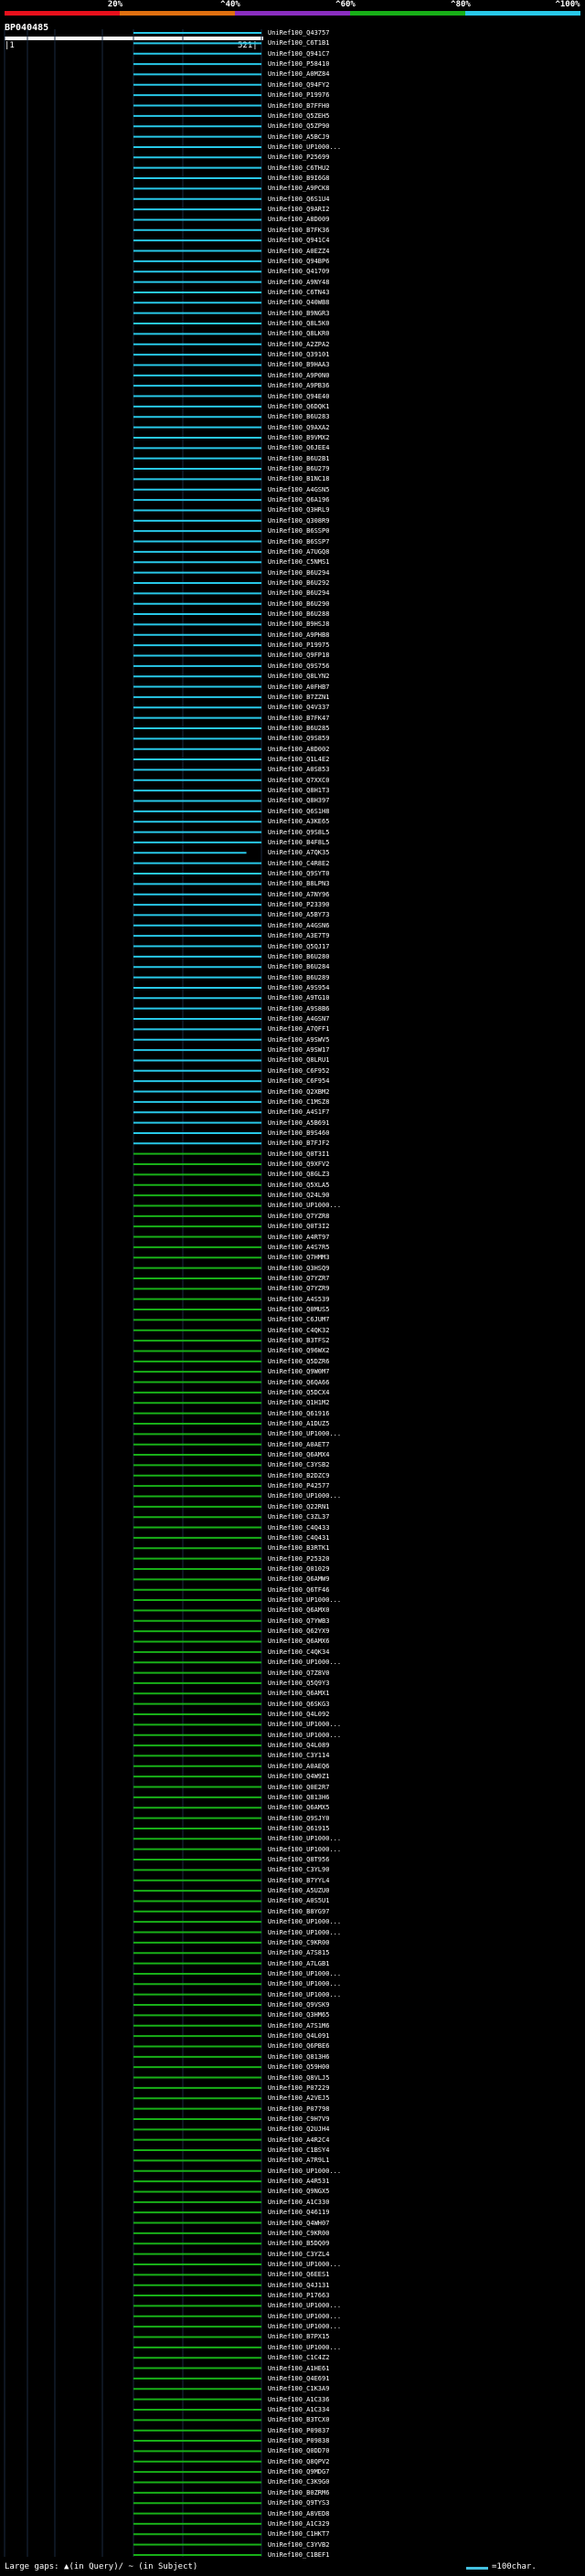 The width and height of the screenshot is (585, 2576). What do you see at coordinates (299, 1610) in the screenshot?
I see `hit-label: UniRef100_Q6AMX0` at bounding box center [299, 1610].